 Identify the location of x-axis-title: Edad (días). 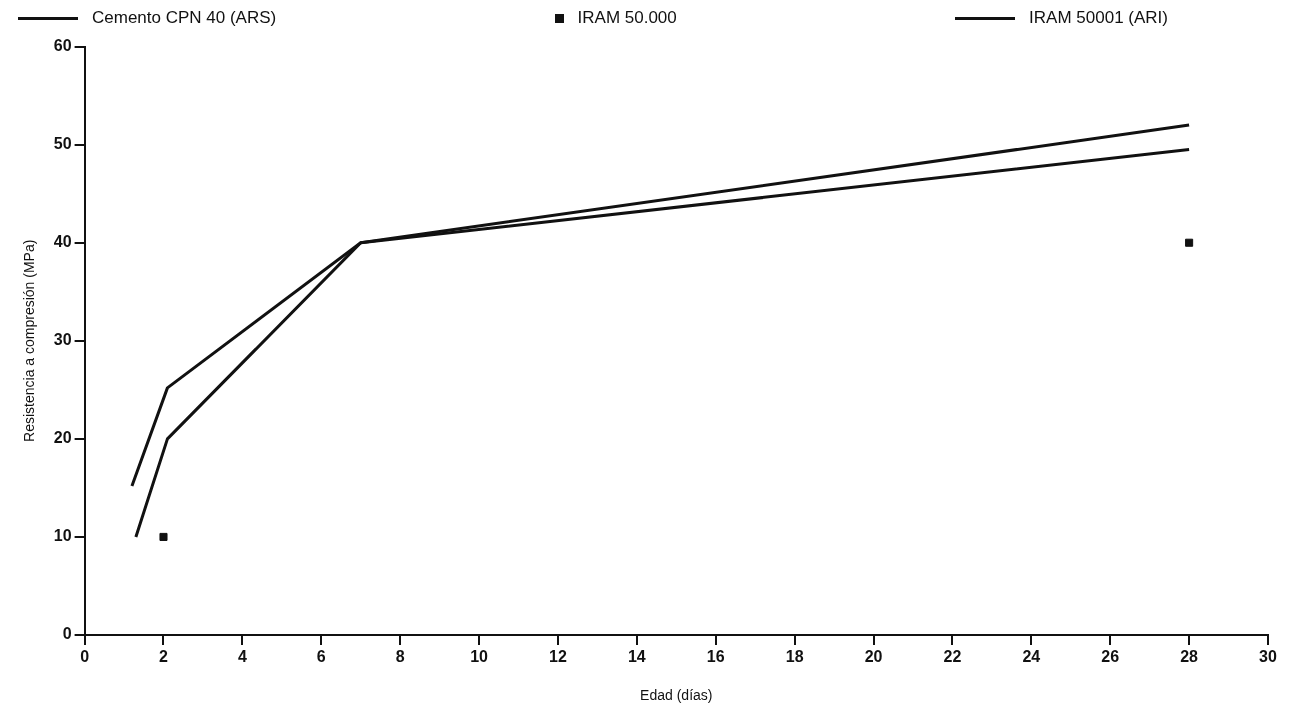
(676, 695).